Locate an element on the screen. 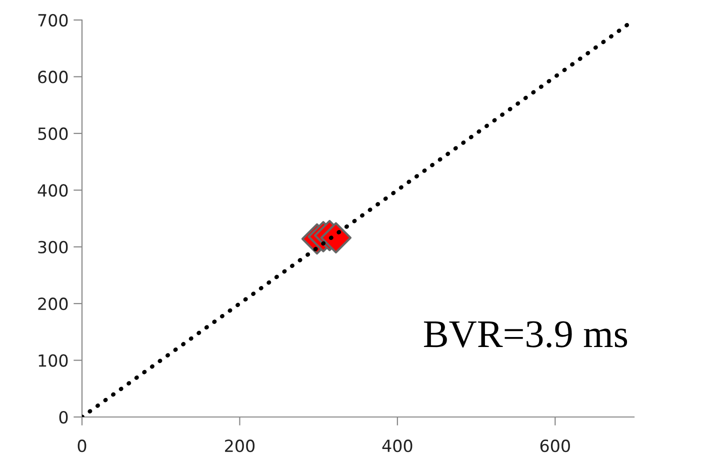 This screenshot has height=465, width=707. y-tick-label: 300 is located at coordinates (53, 247).